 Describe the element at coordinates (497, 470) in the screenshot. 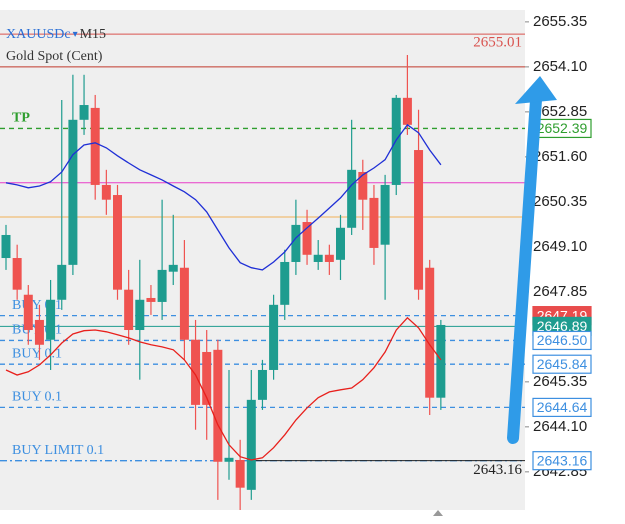

I see `price-text: 2643.16` at that location.